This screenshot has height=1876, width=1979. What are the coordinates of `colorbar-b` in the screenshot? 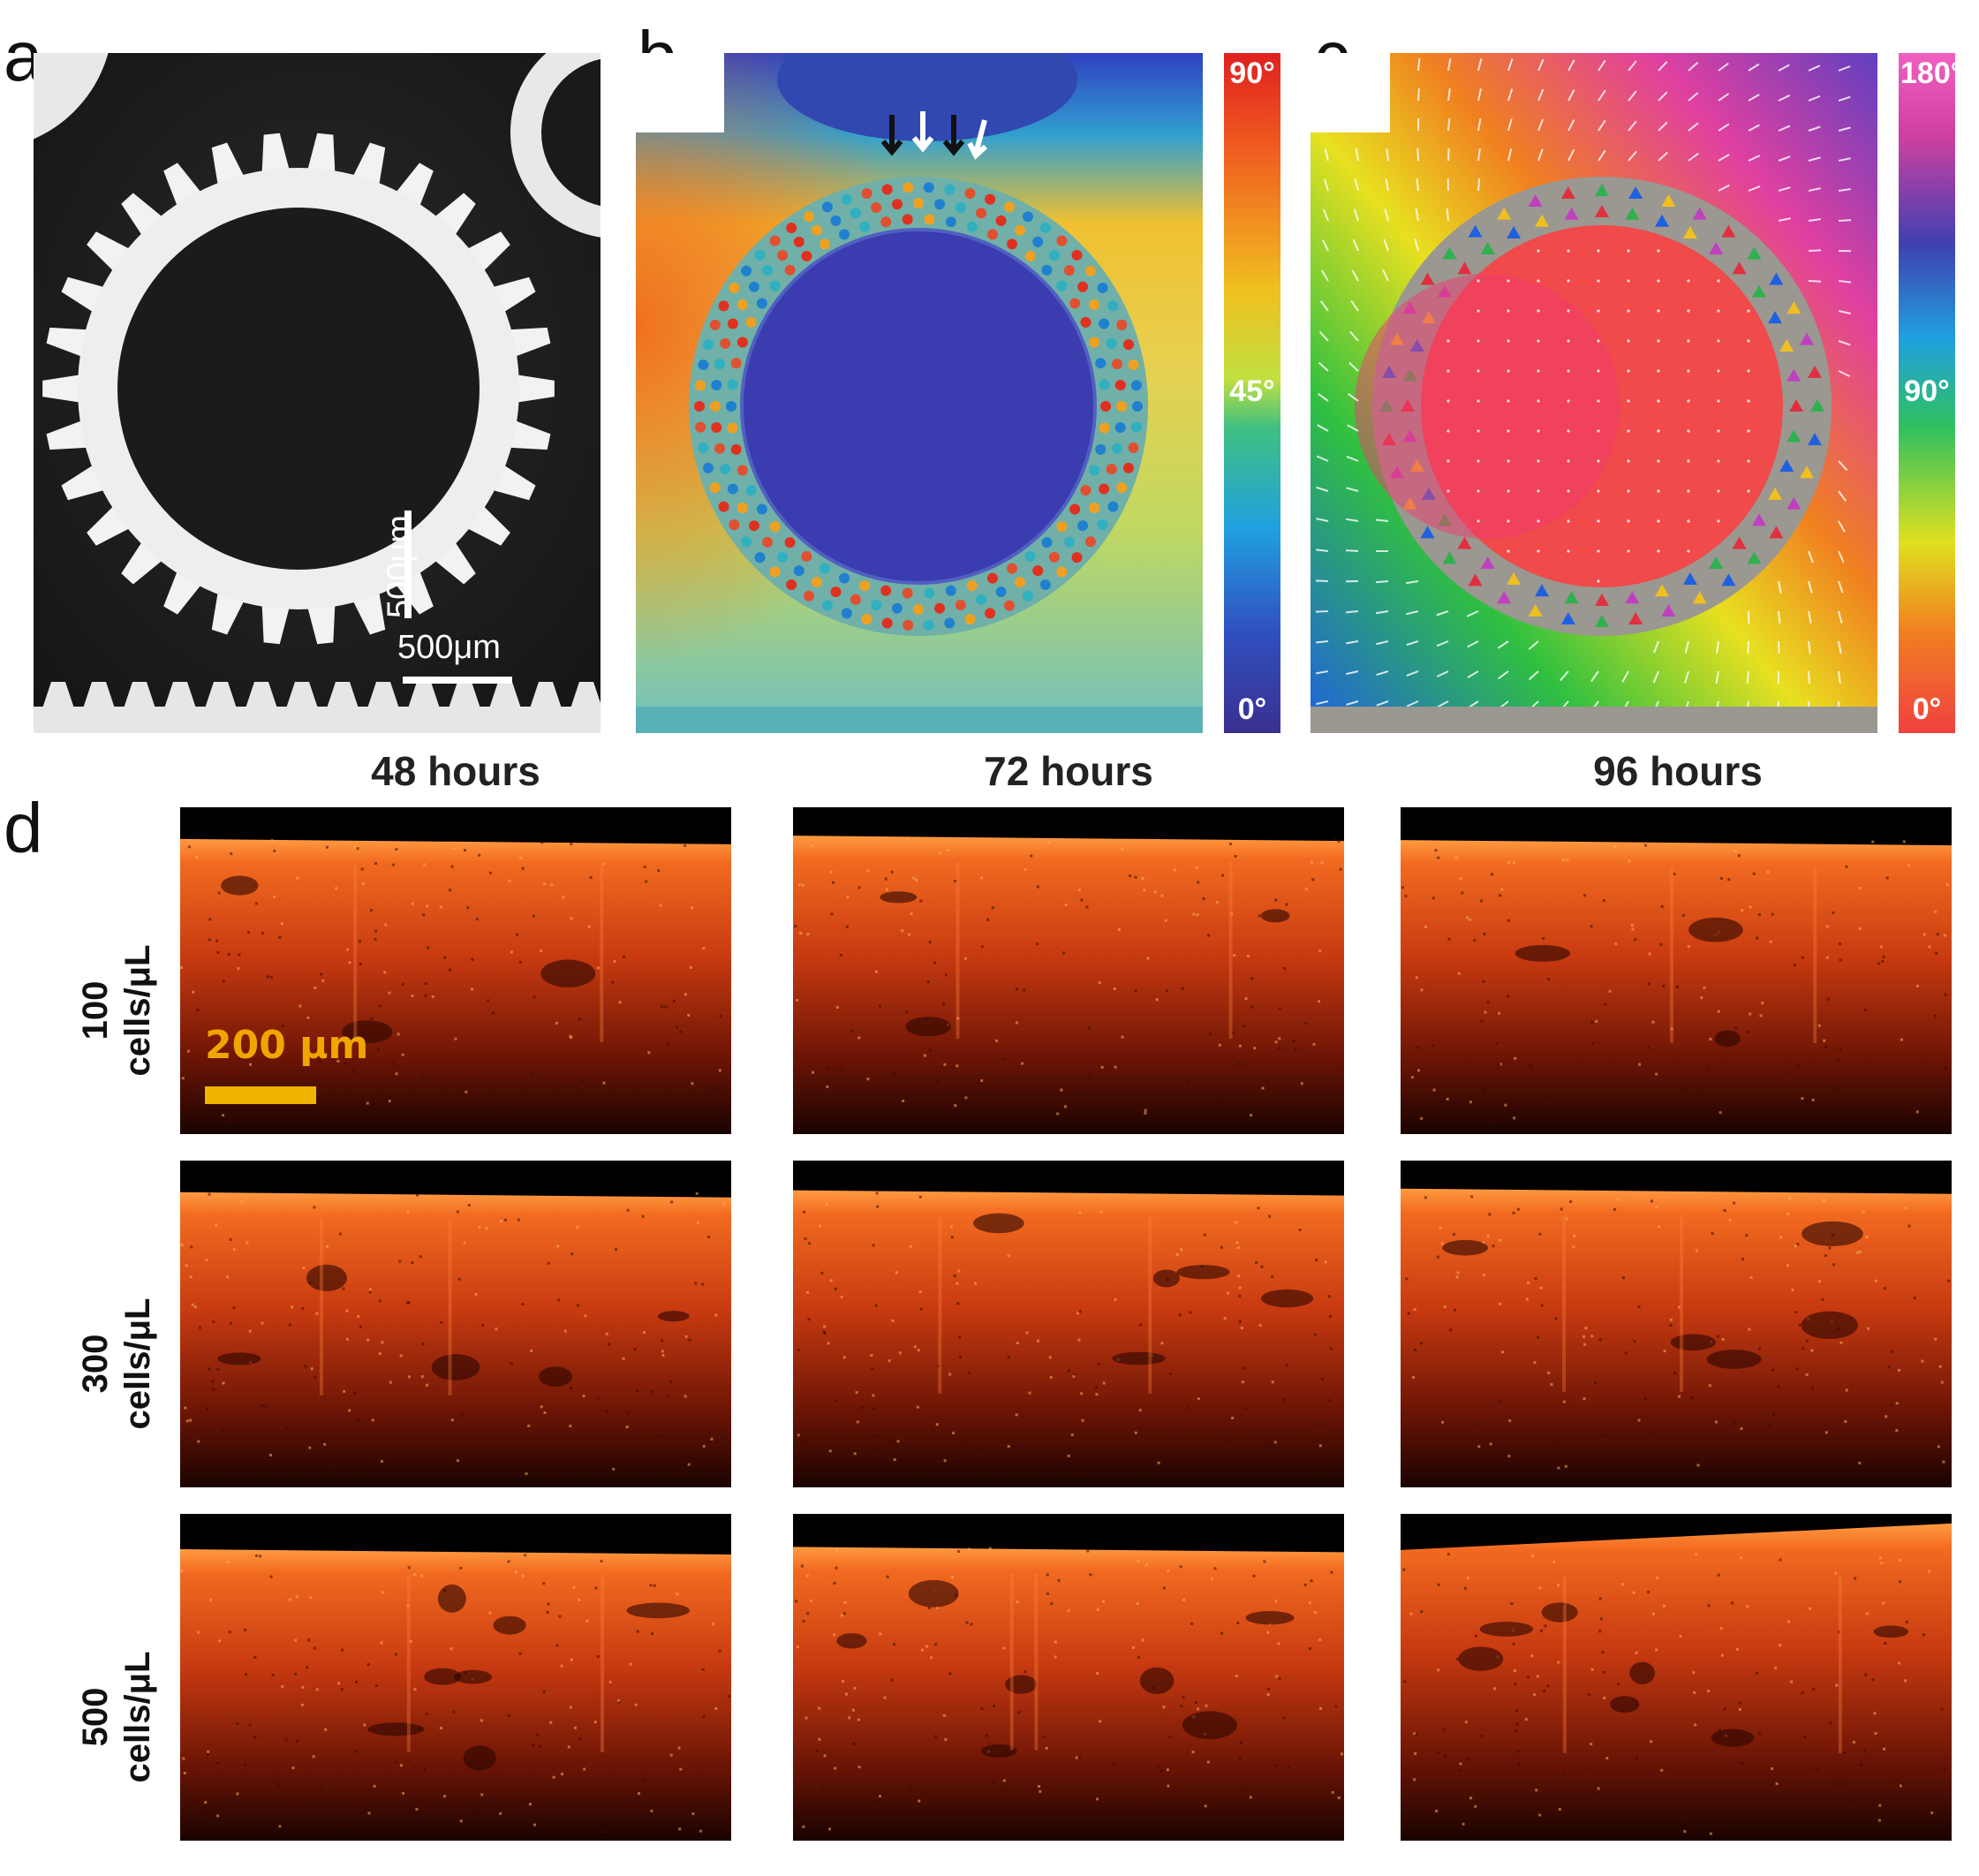 It's located at (1252, 393).